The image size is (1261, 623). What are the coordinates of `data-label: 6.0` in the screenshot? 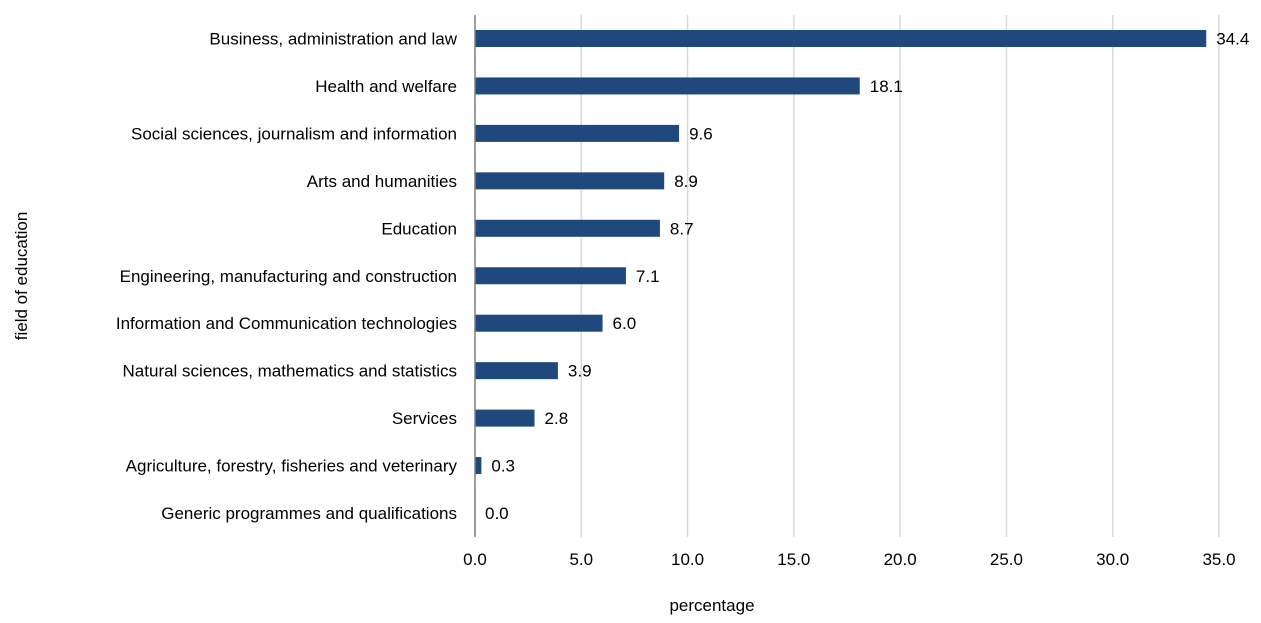 It's located at (625, 323).